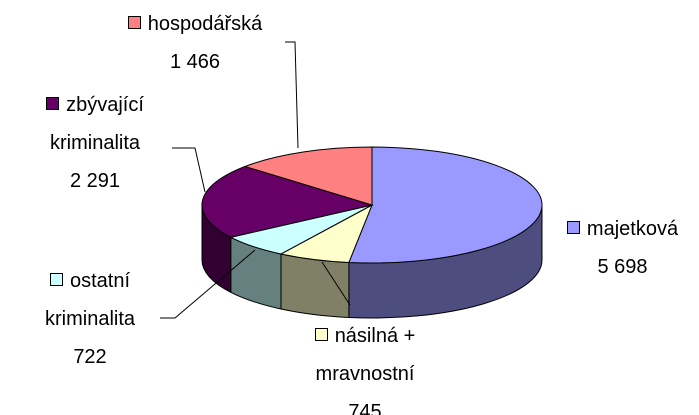 This screenshot has width=699, height=415. Describe the element at coordinates (622, 248) in the screenshot. I see `slice-label: majetková 5 698` at that location.